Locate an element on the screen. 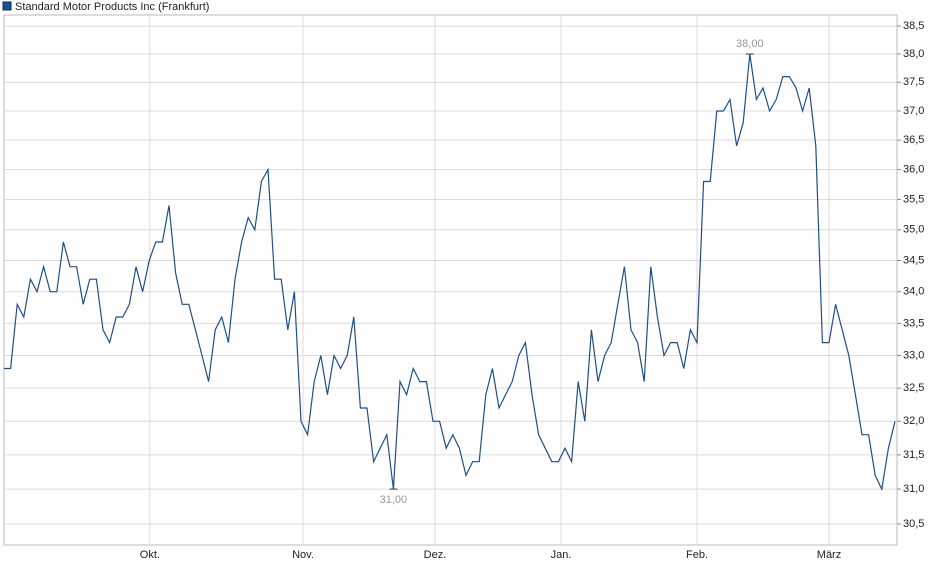  y-tick-label: 38,5 is located at coordinates (913, 26).